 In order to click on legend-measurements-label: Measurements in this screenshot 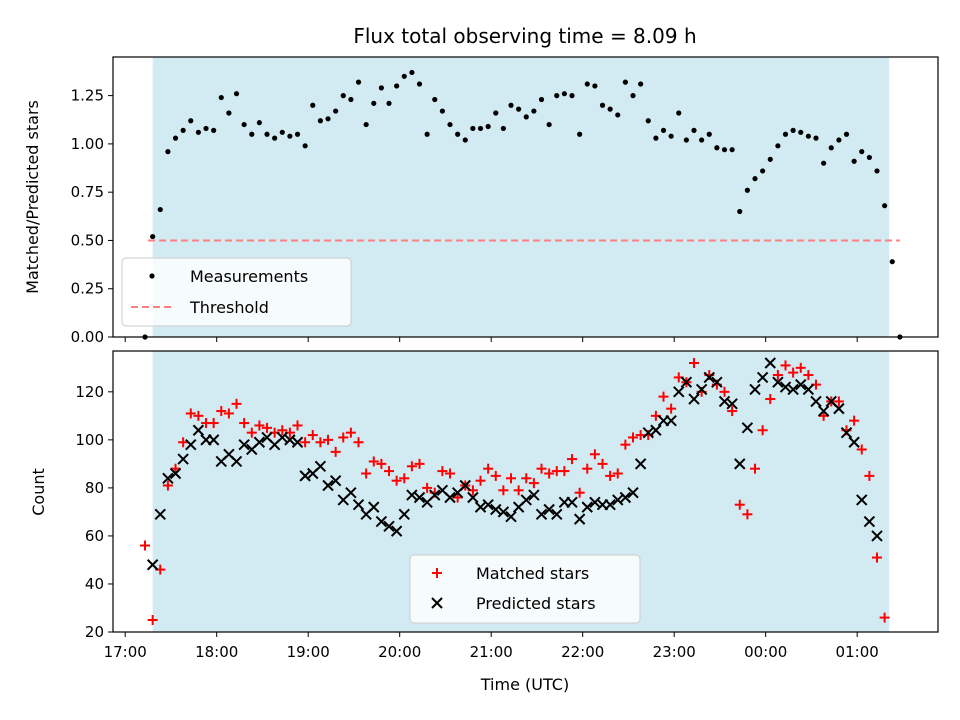, I will do `click(249, 276)`.